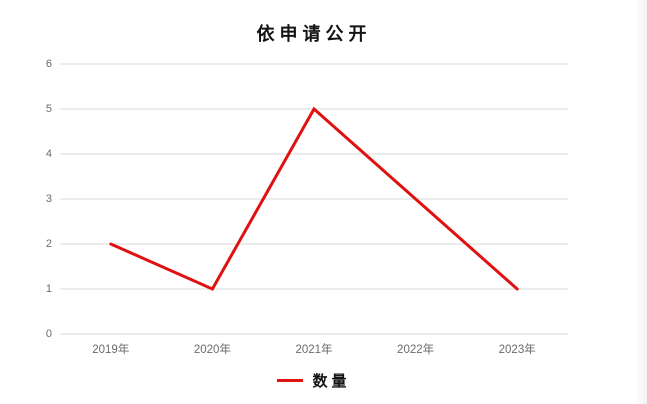 Image resolution: width=647 pixels, height=404 pixels. Describe the element at coordinates (290, 380) in the screenshot. I see `legend-line-swatch` at that location.